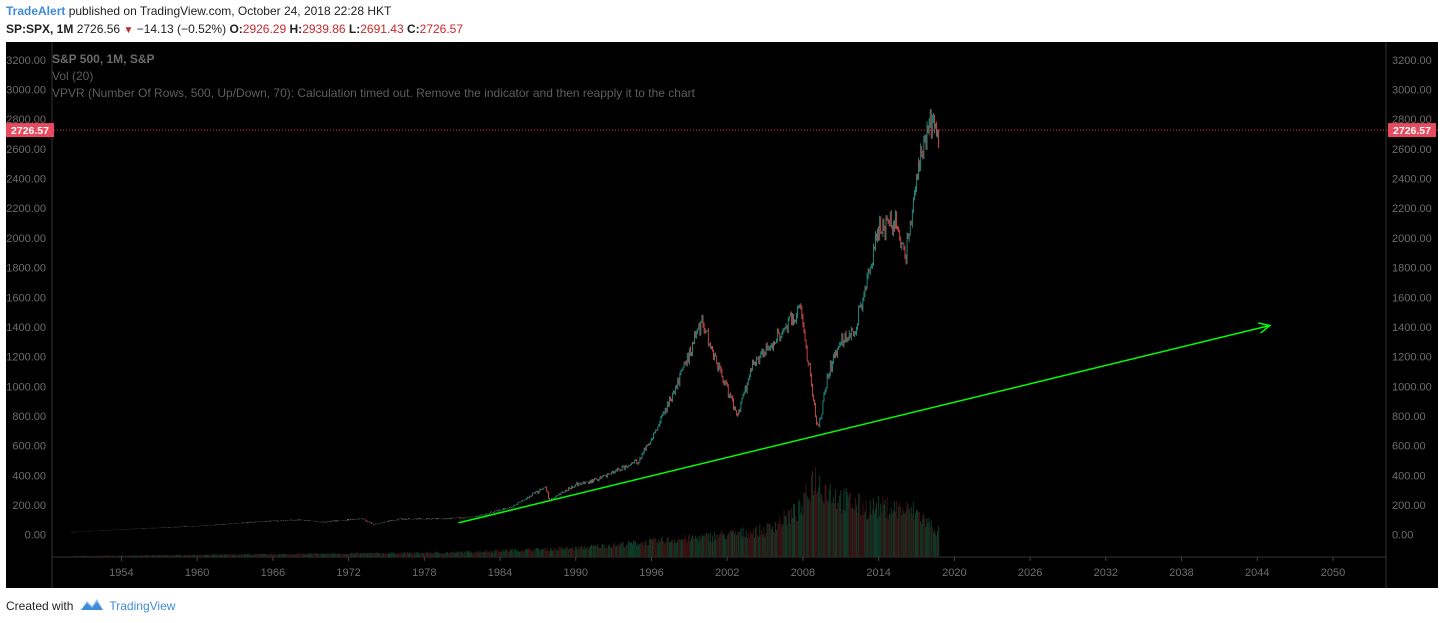 The width and height of the screenshot is (1444, 623). I want to click on price-tag-left-text: 2726.57, so click(30, 131).